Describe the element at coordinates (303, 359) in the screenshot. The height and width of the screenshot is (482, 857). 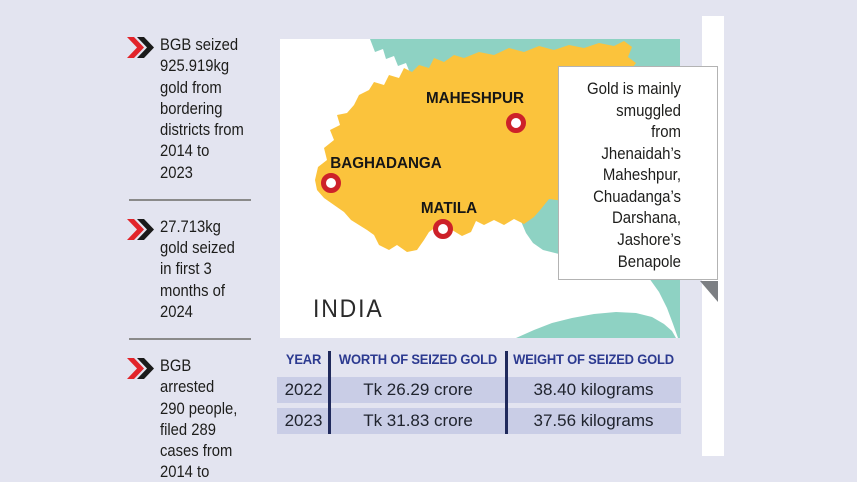
I see `header-year: YEAR` at that location.